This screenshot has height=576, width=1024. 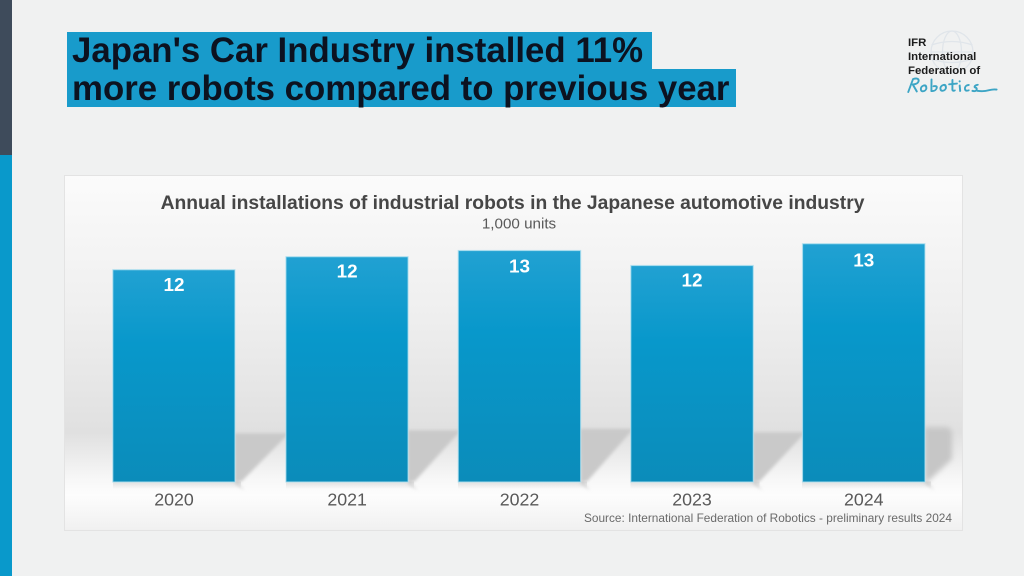 What do you see at coordinates (520, 500) in the screenshot?
I see `svg-text: 2022` at bounding box center [520, 500].